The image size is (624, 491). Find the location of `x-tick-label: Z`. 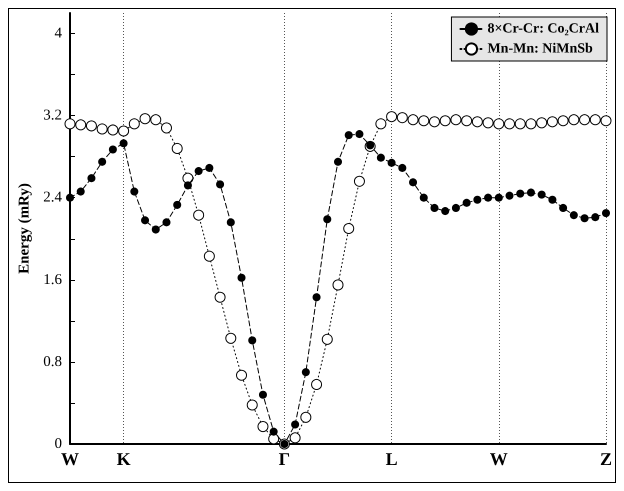

x-tick-label: Z is located at coordinates (606, 459).